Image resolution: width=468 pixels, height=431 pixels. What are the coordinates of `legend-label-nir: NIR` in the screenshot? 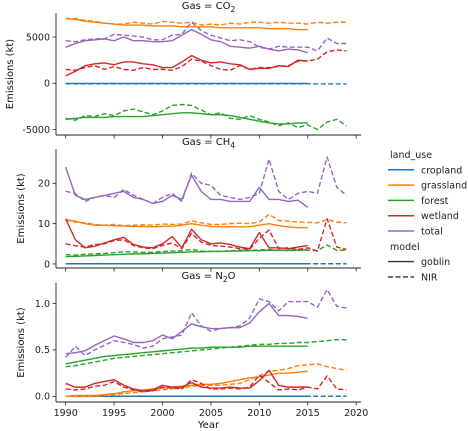 It's located at (429, 277).